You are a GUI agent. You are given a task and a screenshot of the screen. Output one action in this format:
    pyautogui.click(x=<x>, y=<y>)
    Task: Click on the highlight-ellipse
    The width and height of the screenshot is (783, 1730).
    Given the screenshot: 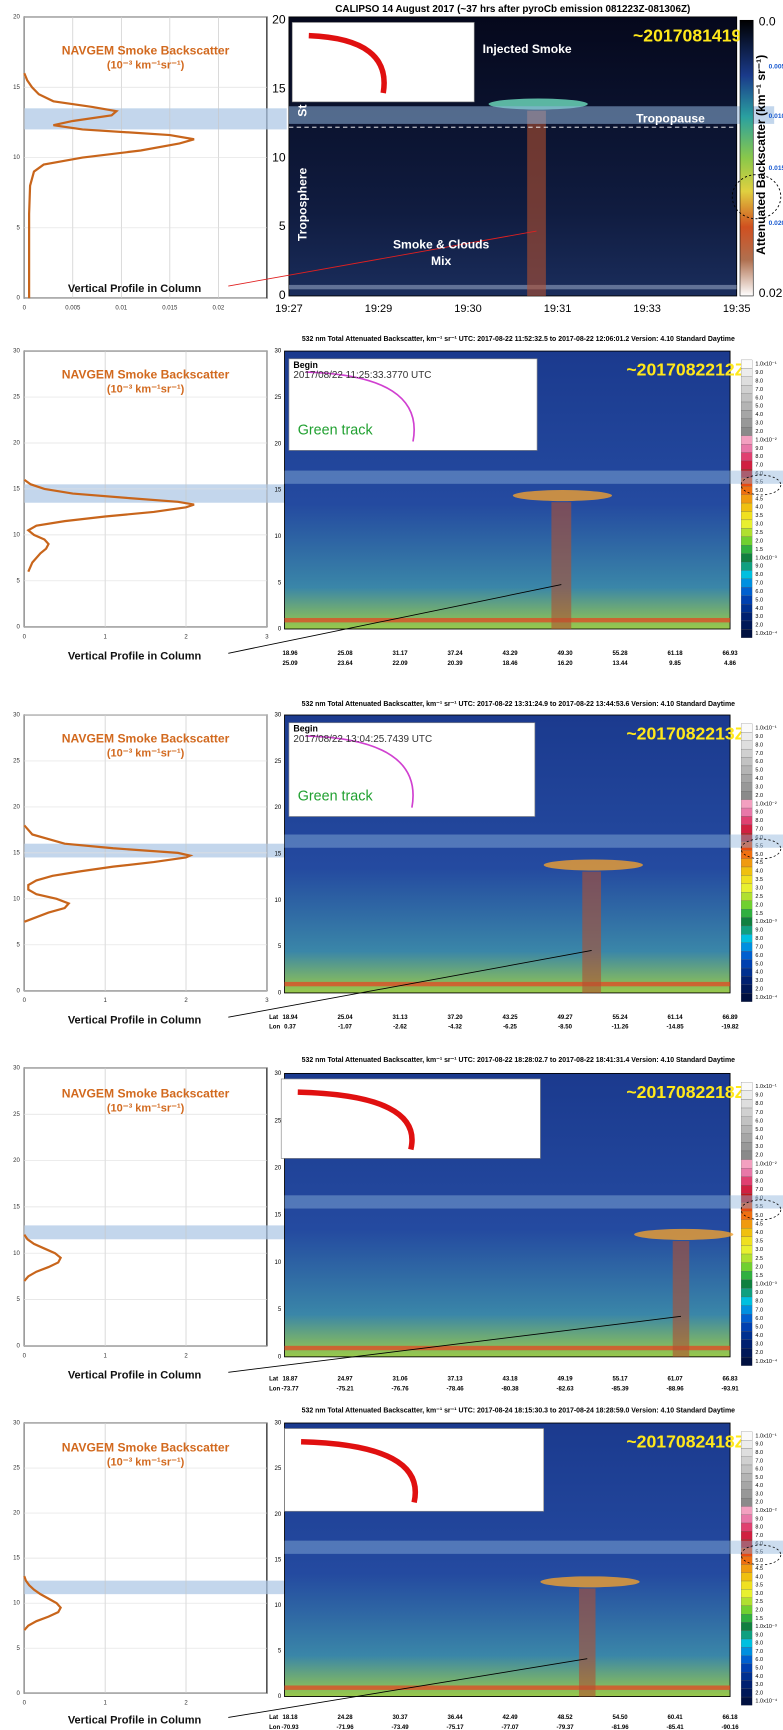 What is the action you would take?
    pyautogui.click(x=761, y=1210)
    